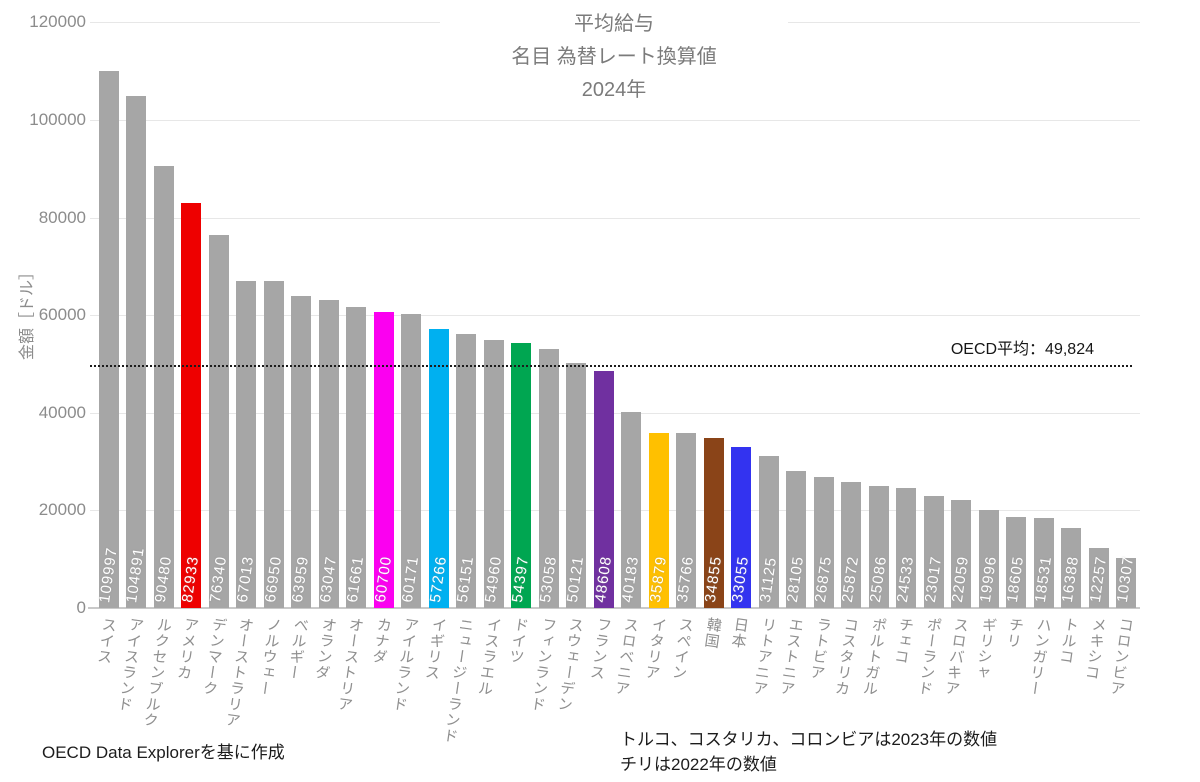 This screenshot has height=782, width=1200. I want to click on bar: 54960, so click(493, 473).